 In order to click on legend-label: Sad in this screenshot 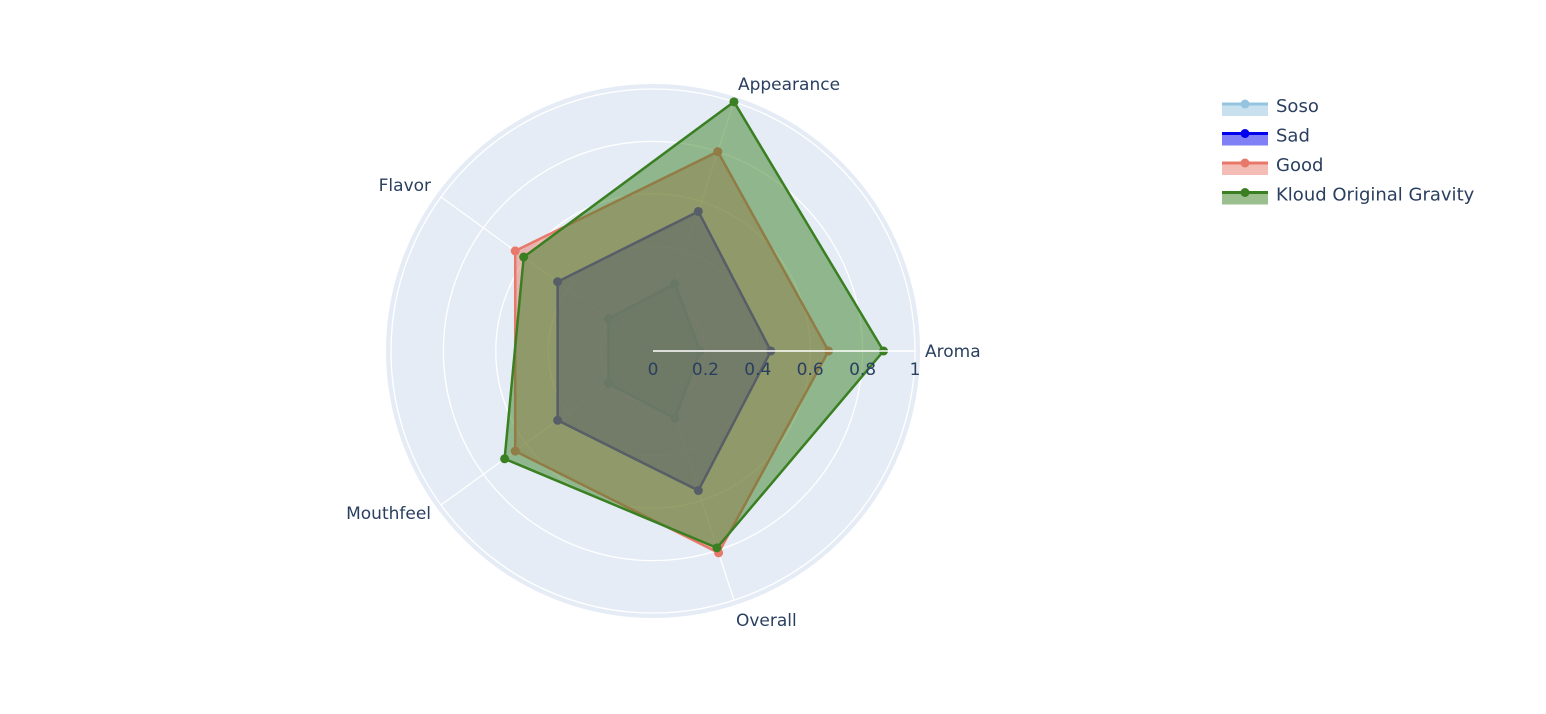, I will do `click(1293, 136)`.